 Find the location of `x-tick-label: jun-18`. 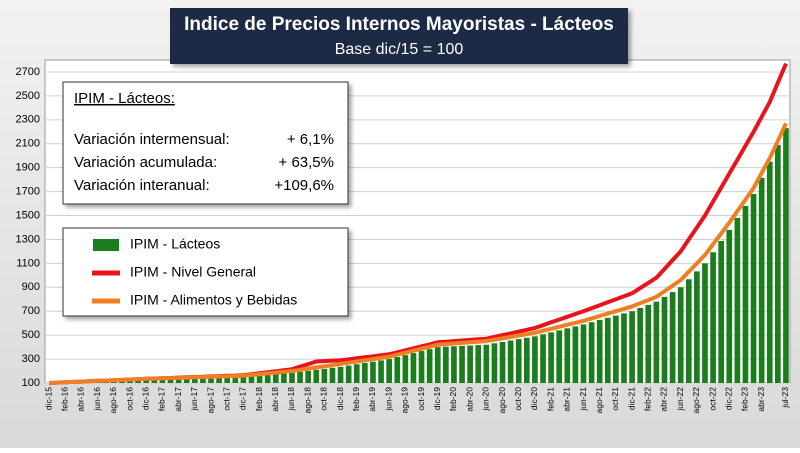

x-tick-label: jun-18 is located at coordinates (291, 399).